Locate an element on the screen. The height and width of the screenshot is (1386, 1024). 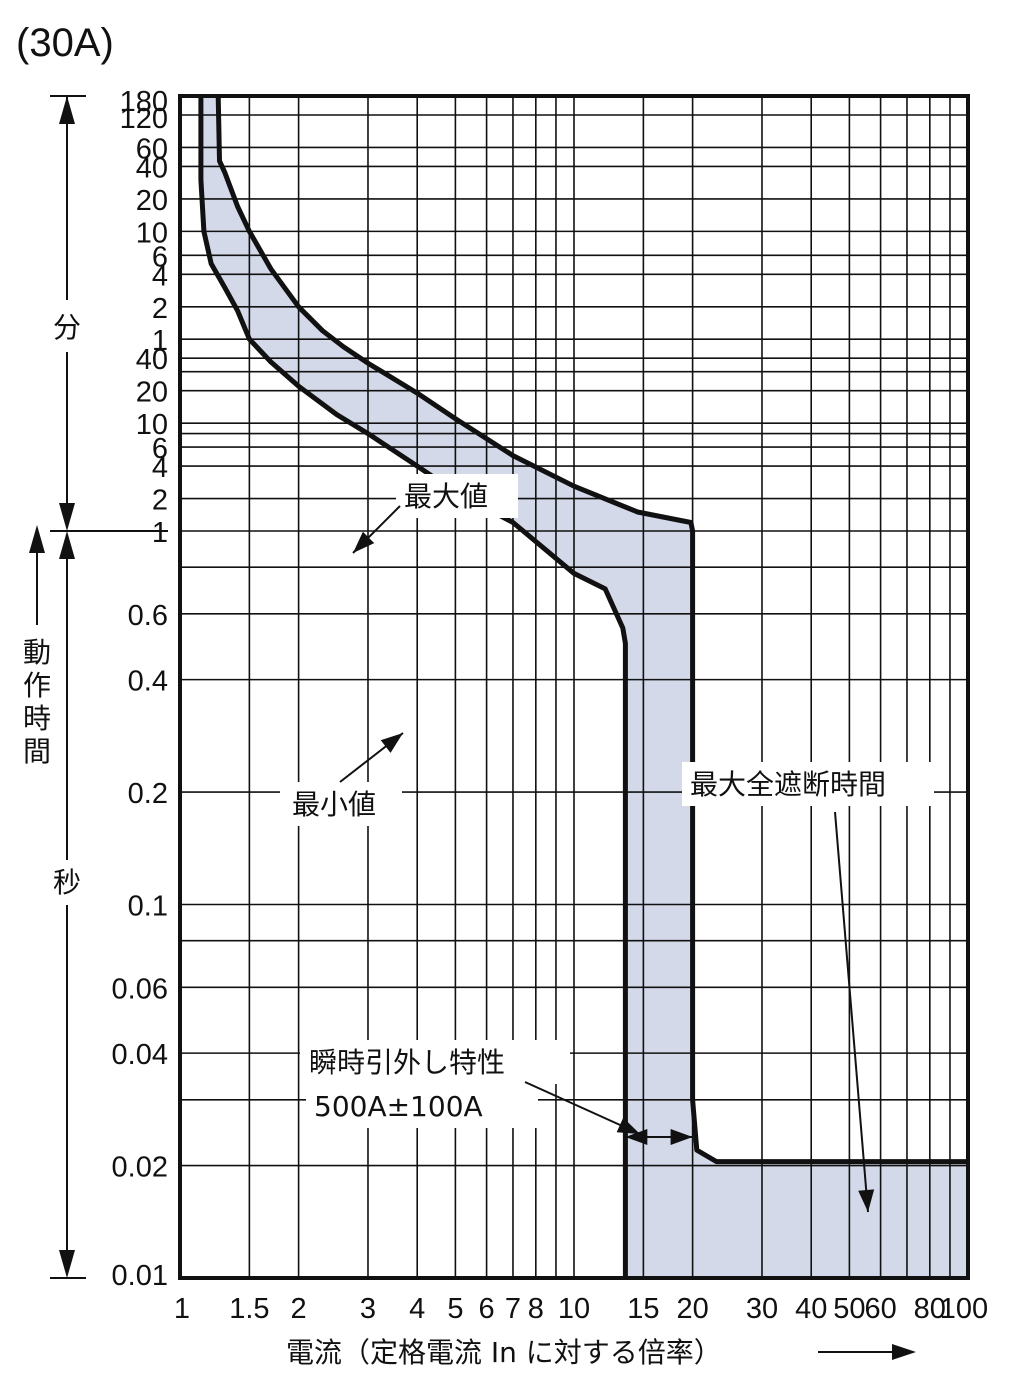
x-tick-label: 1 is located at coordinates (182, 1309).